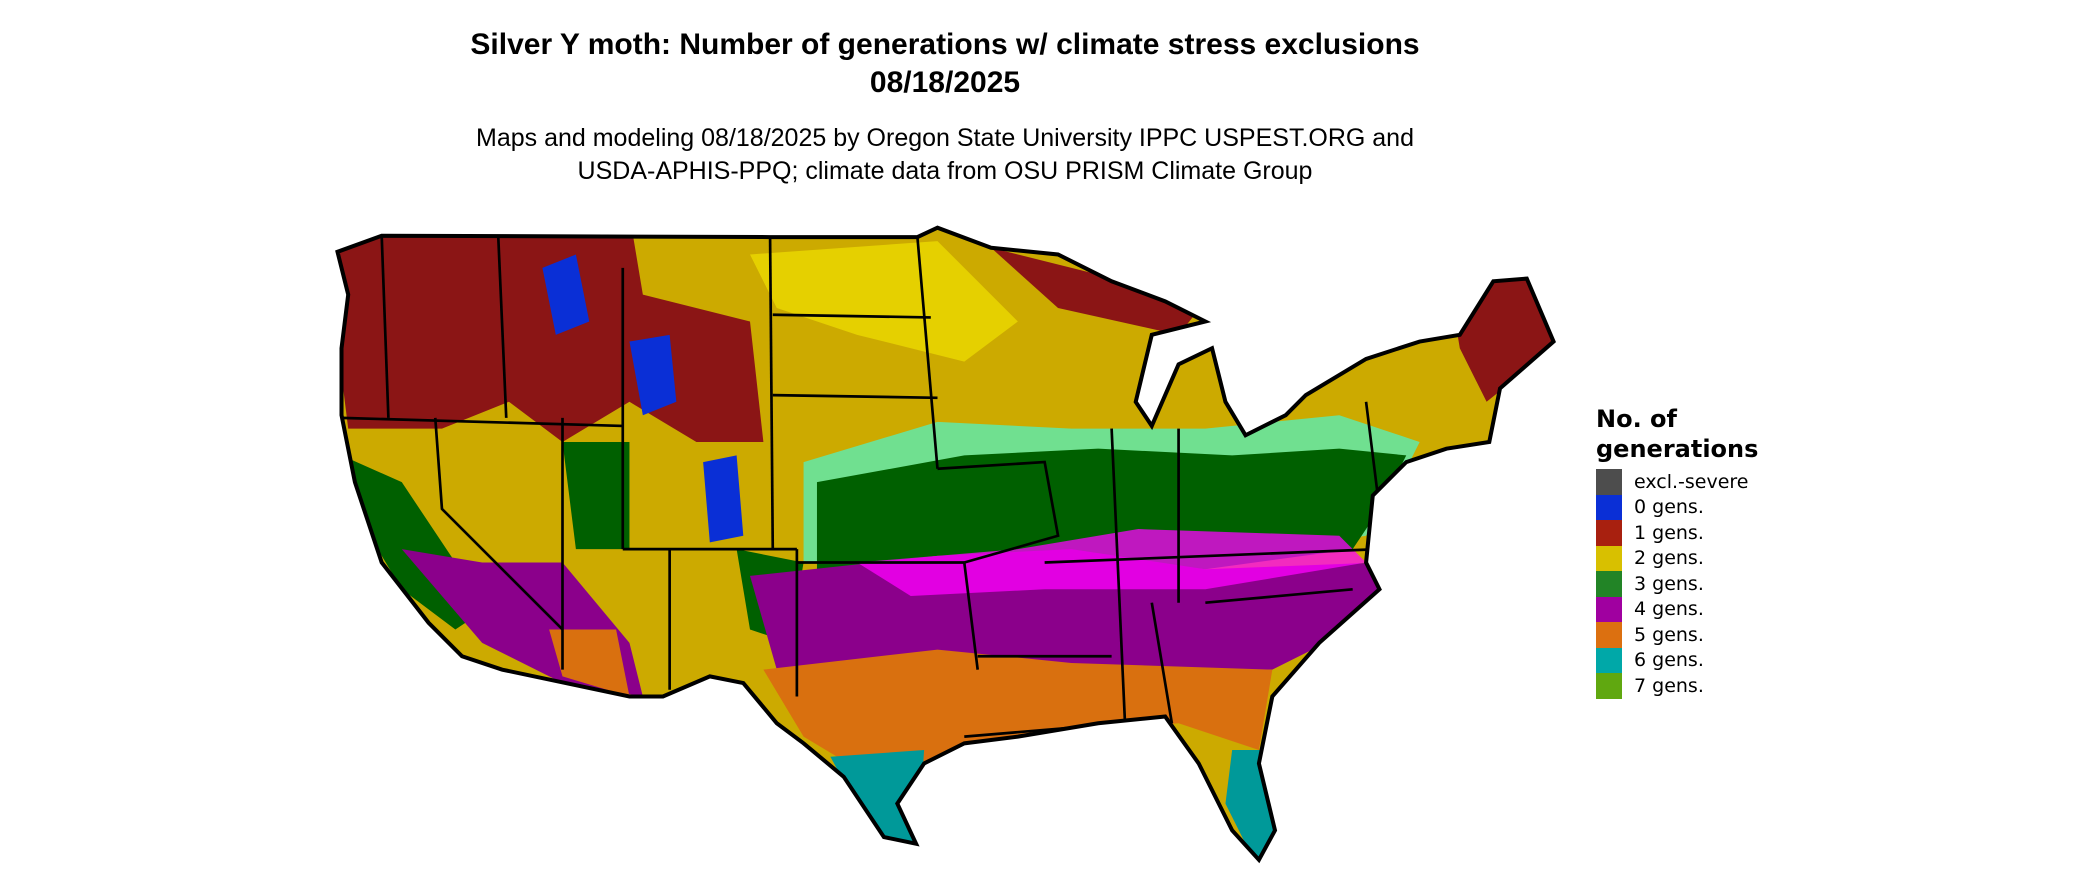  I want to click on legend-item: 4 gens., so click(1677, 609).